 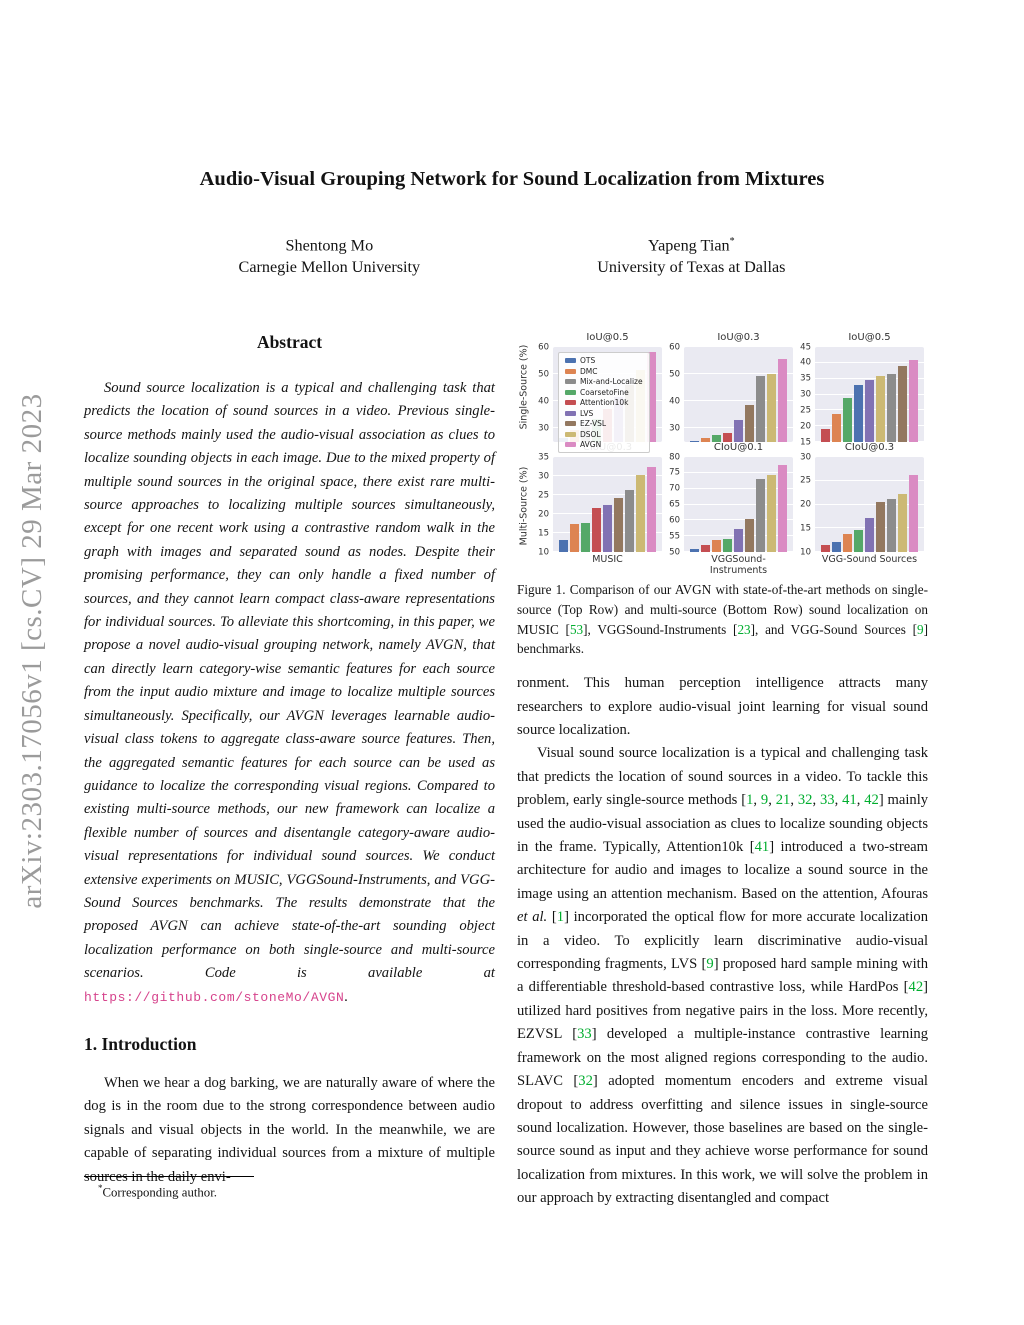 I want to click on y-tick-label: 70, so click(x=674, y=488).